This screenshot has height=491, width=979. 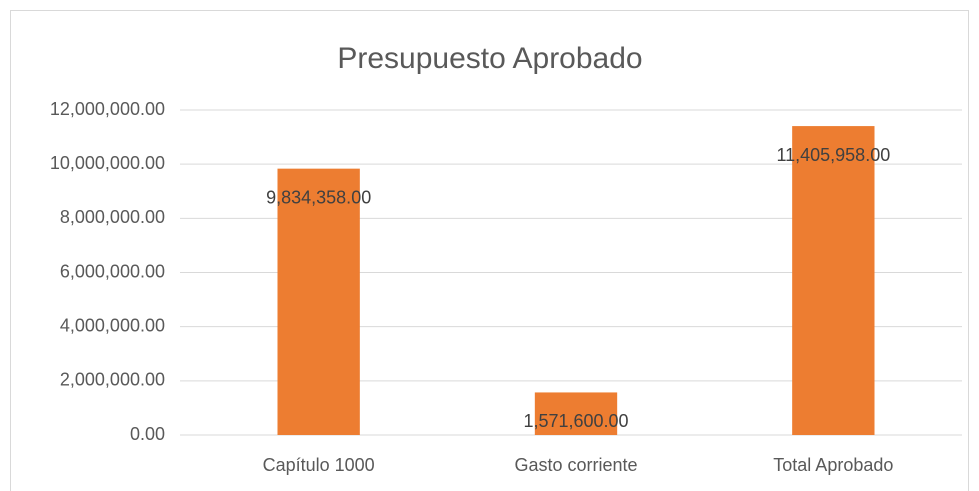 I want to click on y-tick-label: 4,000,000.00, so click(x=112, y=325).